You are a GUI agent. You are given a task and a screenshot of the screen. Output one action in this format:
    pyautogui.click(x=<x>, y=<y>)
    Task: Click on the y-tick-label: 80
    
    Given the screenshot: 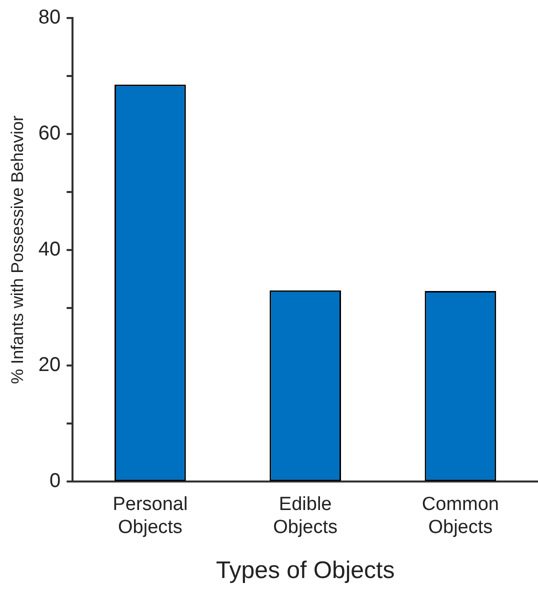 What is the action you would take?
    pyautogui.click(x=49, y=17)
    